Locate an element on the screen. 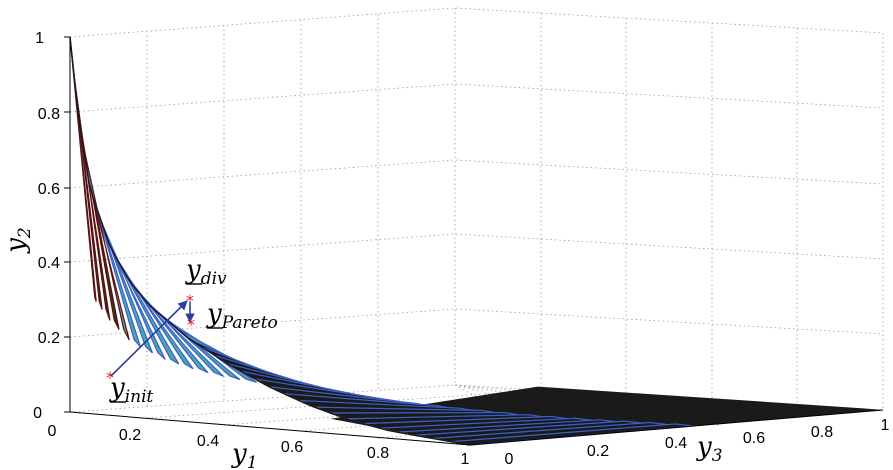  svg-text: y2 is located at coordinates (18, 240).